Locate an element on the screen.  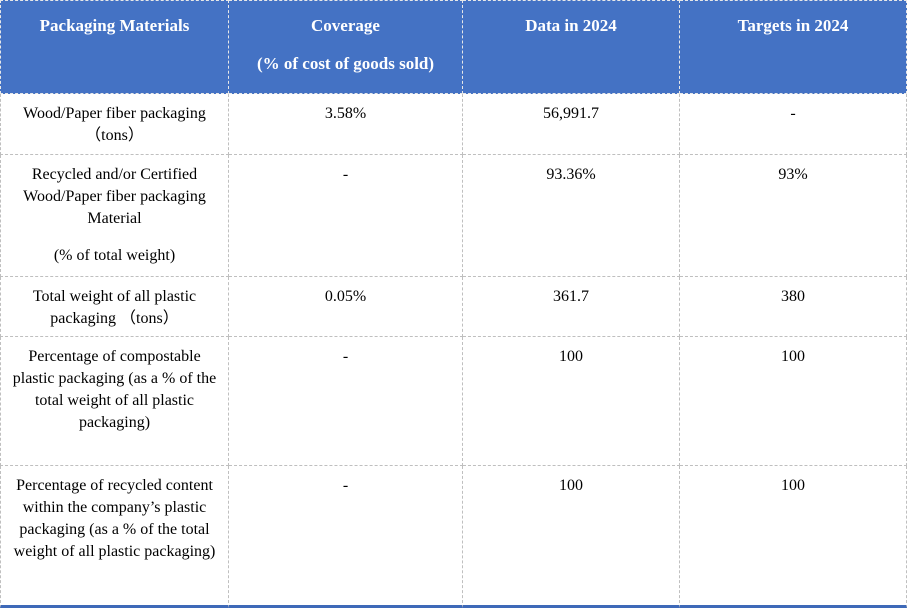
col-header-label: Data in 2024 is located at coordinates (571, 25).